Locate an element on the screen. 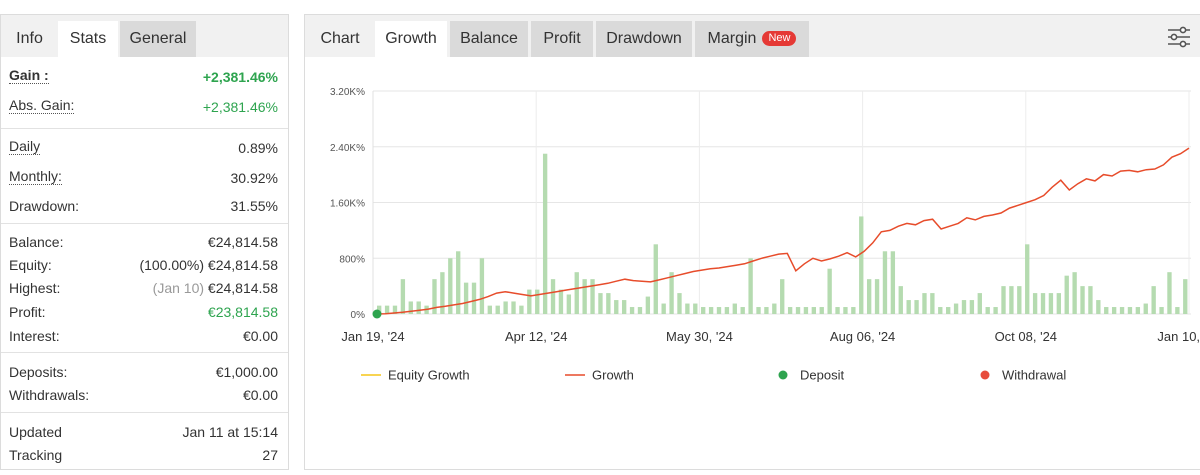  tab-margin: Margin New is located at coordinates (752, 39).